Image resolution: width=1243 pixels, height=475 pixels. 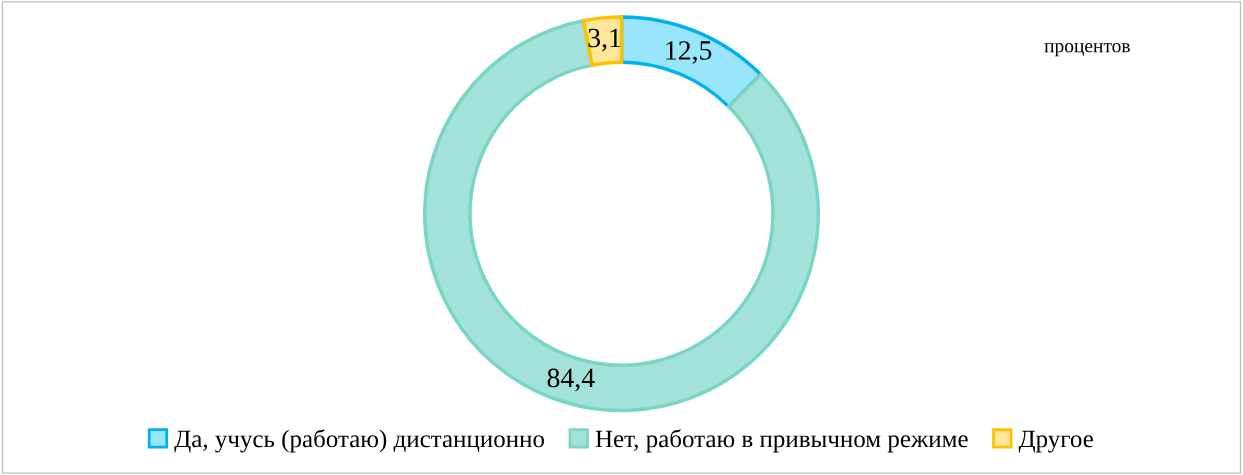 What do you see at coordinates (689, 52) in the screenshot?
I see `data-label: 12,5` at bounding box center [689, 52].